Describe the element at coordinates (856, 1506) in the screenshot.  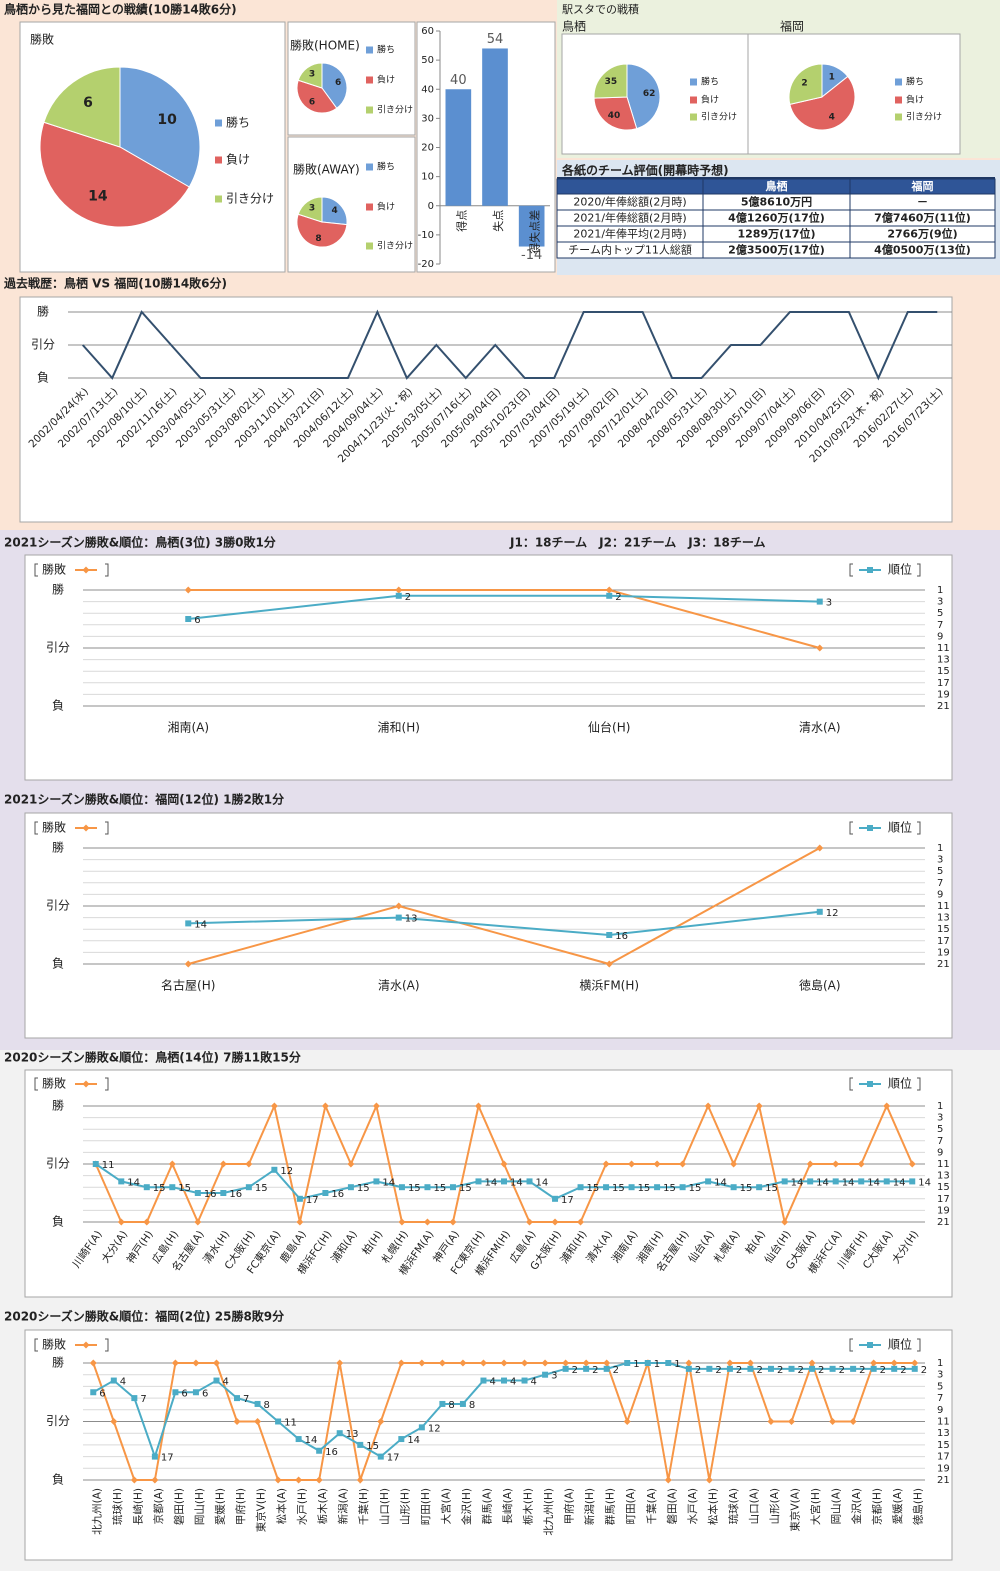
I see `x-tick-label: 金沢(A)` at that location.